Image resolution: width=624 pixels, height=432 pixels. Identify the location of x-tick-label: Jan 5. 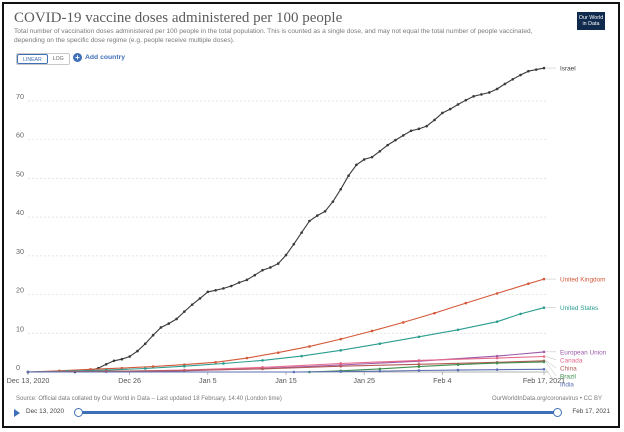
(208, 380).